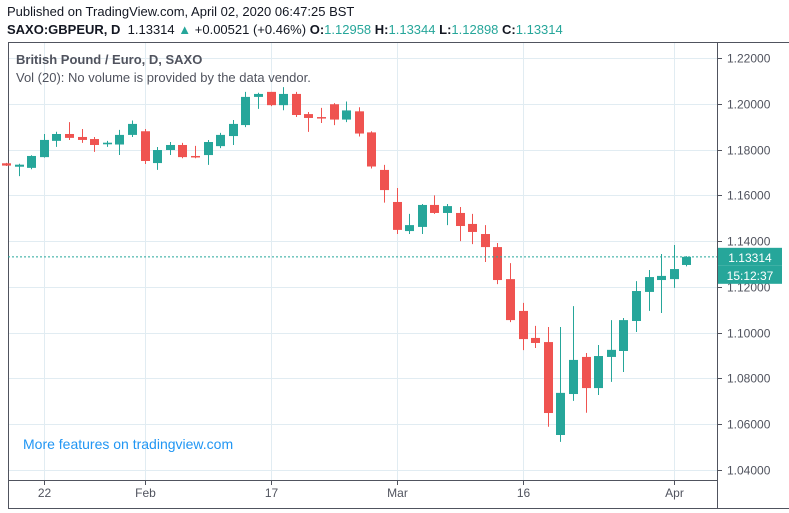 Image resolution: width=789 pixels, height=513 pixels. What do you see at coordinates (145, 493) in the screenshot?
I see `x-tick-label: Feb` at bounding box center [145, 493].